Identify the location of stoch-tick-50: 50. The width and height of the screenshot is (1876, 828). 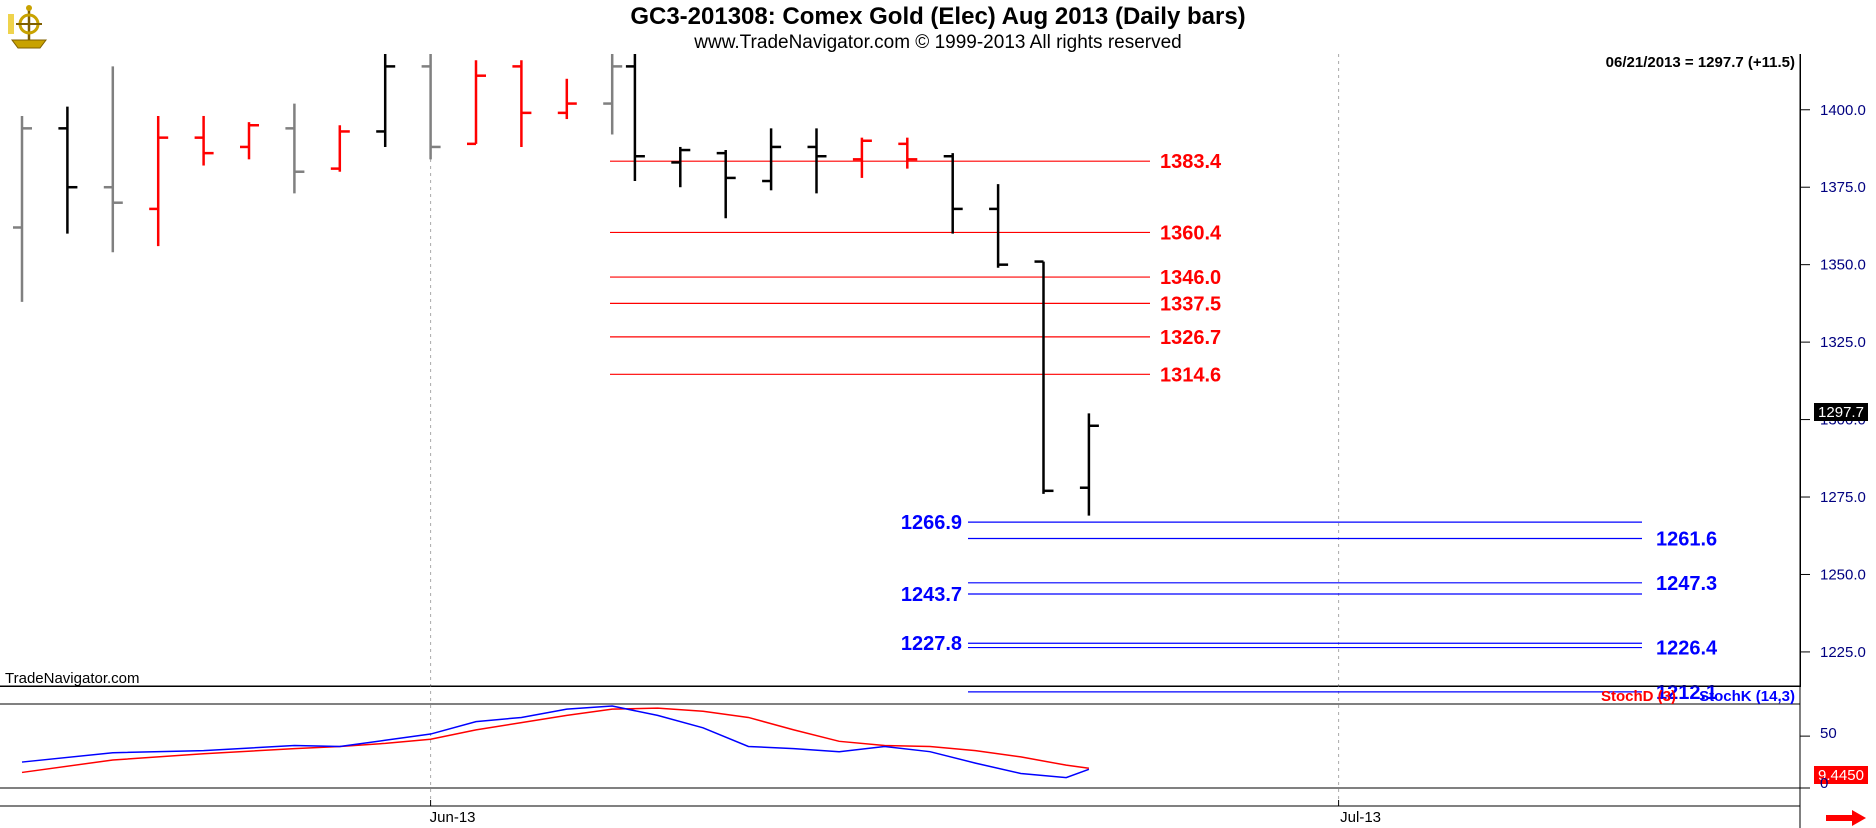
(1828, 733).